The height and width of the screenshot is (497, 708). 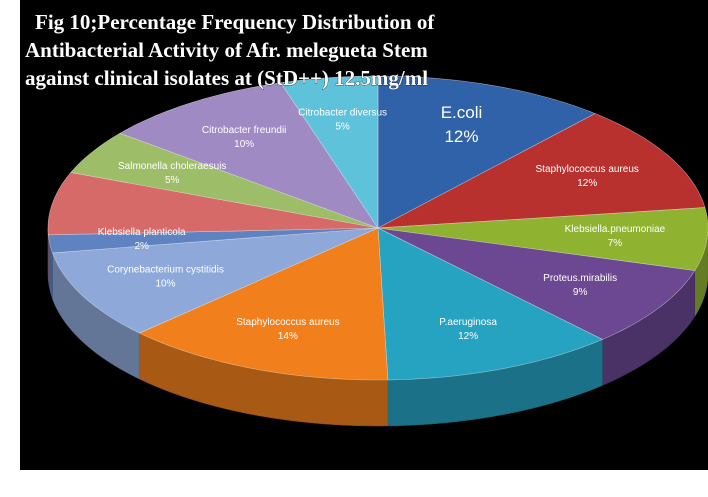 I want to click on slice-value-label: 14%, so click(x=288, y=336).